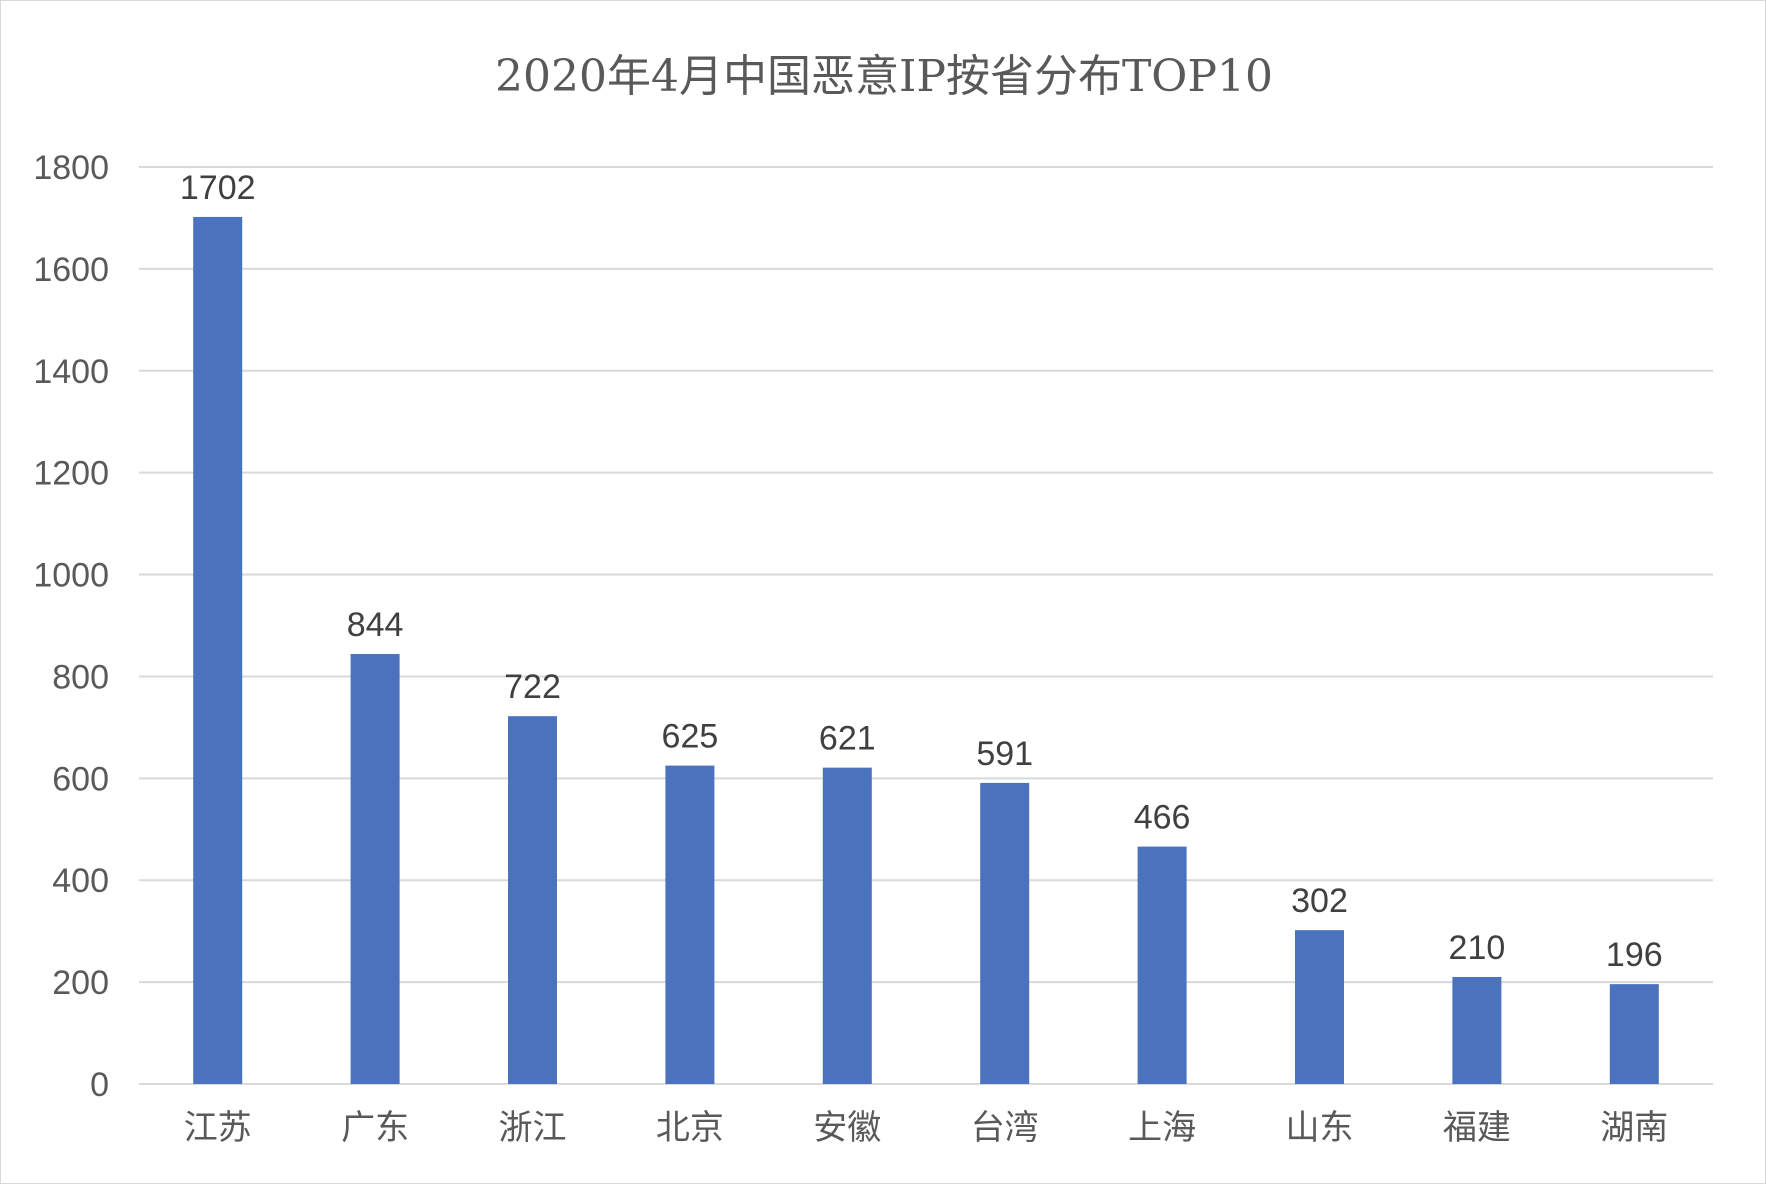  I want to click on data-label: 844, so click(375, 625).